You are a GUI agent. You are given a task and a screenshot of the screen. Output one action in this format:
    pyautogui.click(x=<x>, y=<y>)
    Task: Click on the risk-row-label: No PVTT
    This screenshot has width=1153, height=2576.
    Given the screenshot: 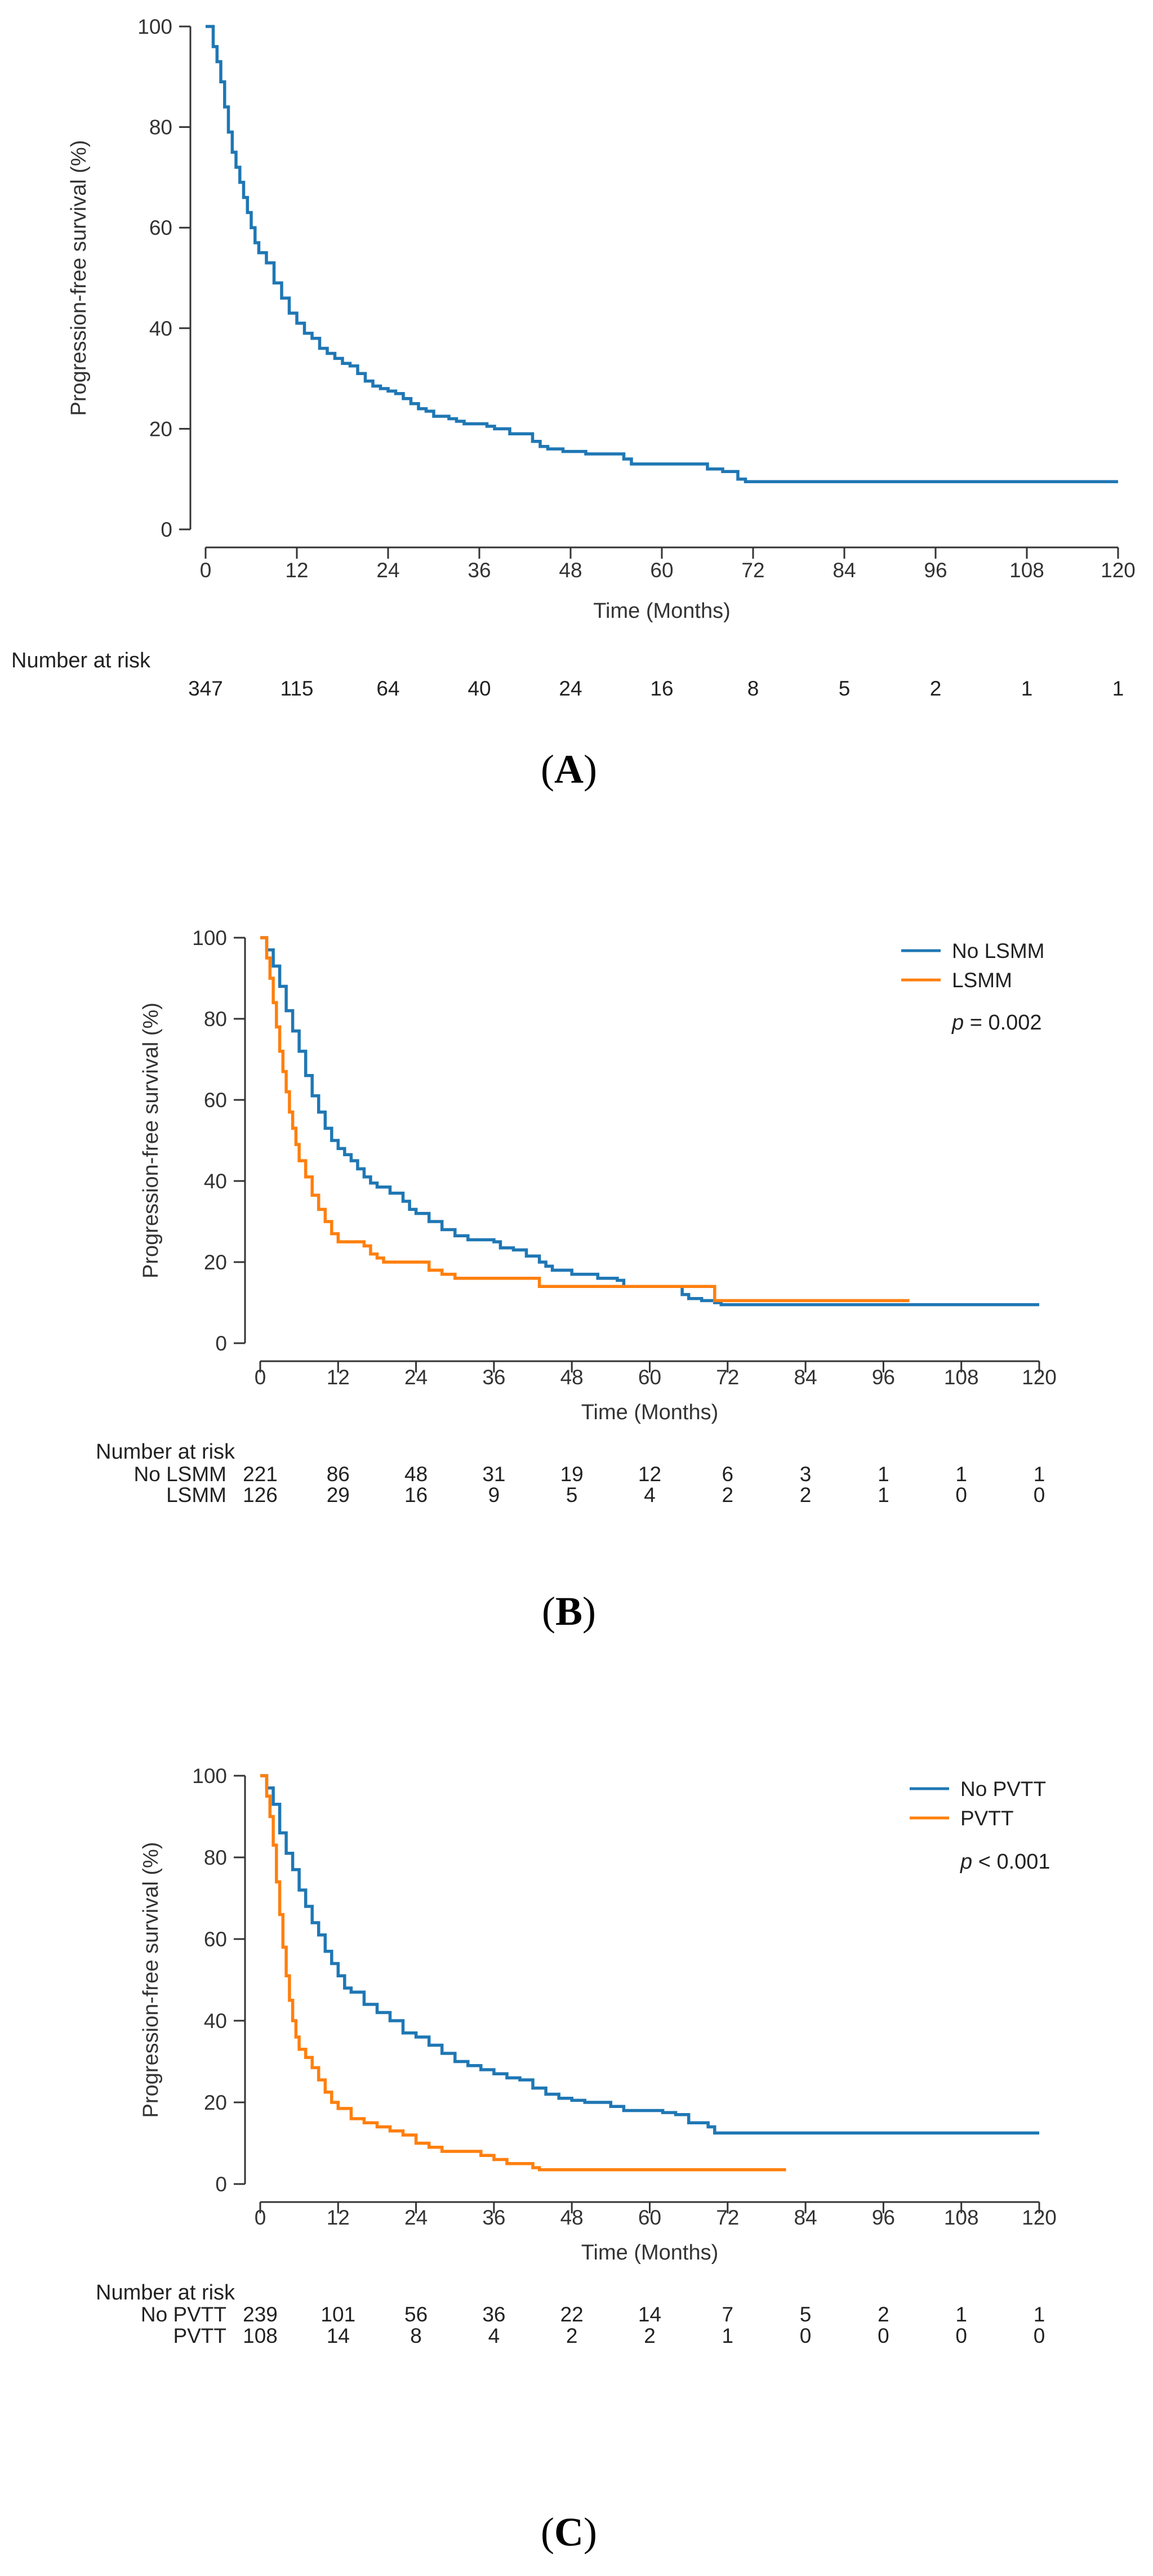 What is the action you would take?
    pyautogui.click(x=183, y=2314)
    